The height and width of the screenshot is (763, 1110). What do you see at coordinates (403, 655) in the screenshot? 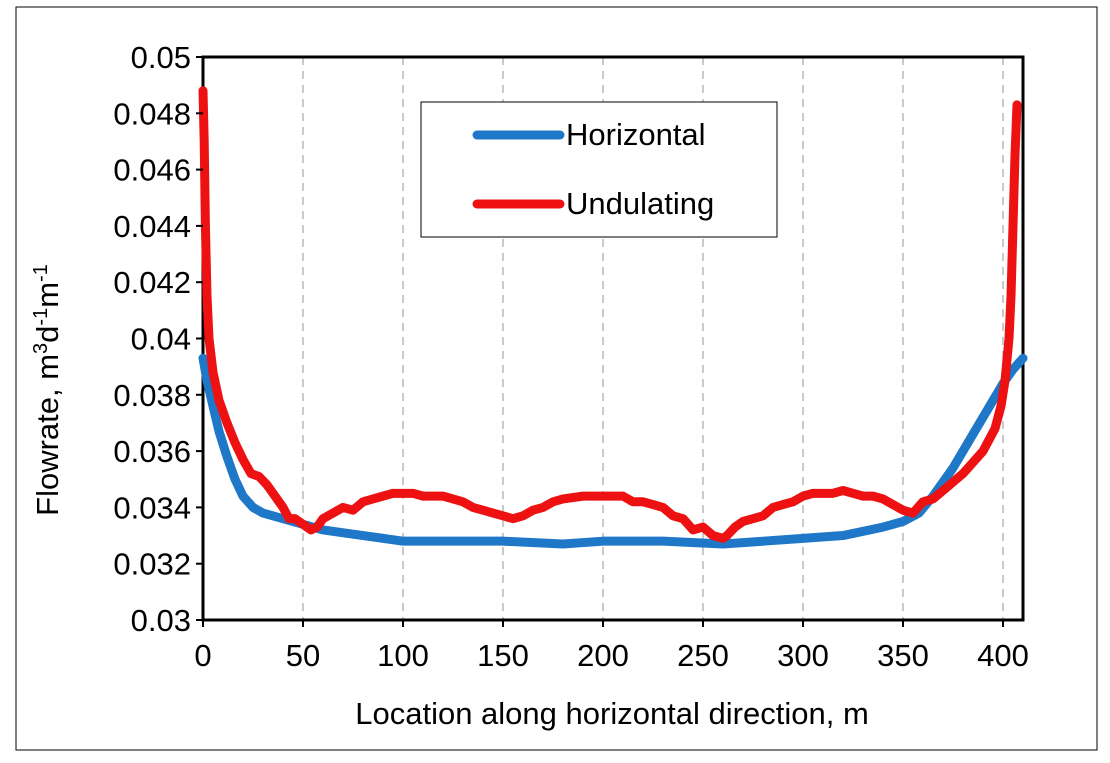
I see `x-tick-label: 100` at bounding box center [403, 655].